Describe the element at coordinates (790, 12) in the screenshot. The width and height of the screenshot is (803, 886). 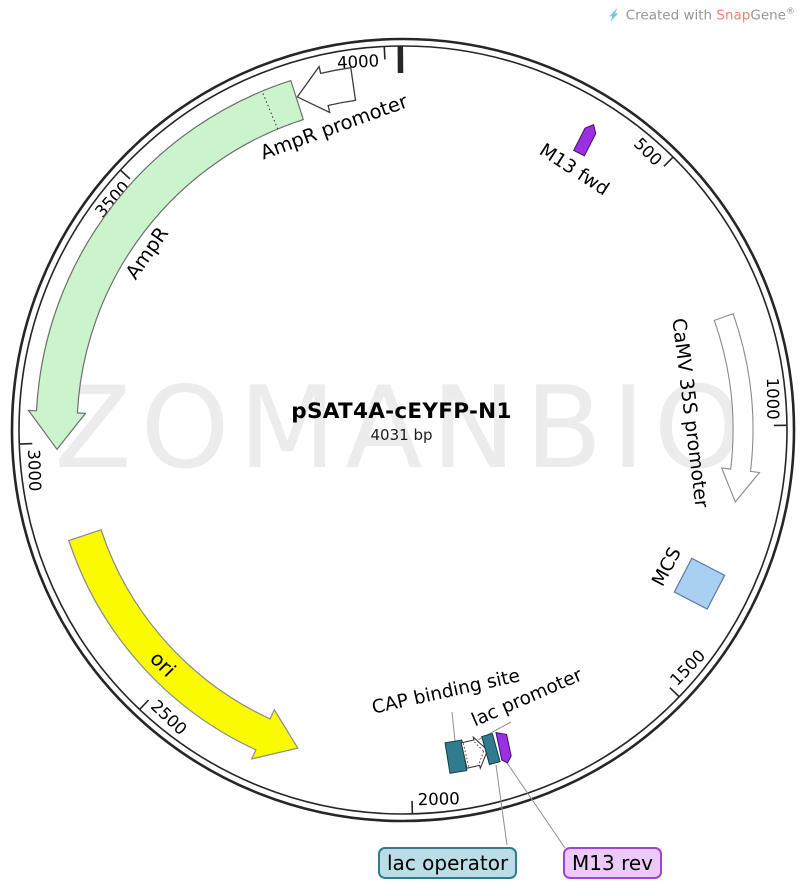
I see `credit-registered-mark: ®` at that location.